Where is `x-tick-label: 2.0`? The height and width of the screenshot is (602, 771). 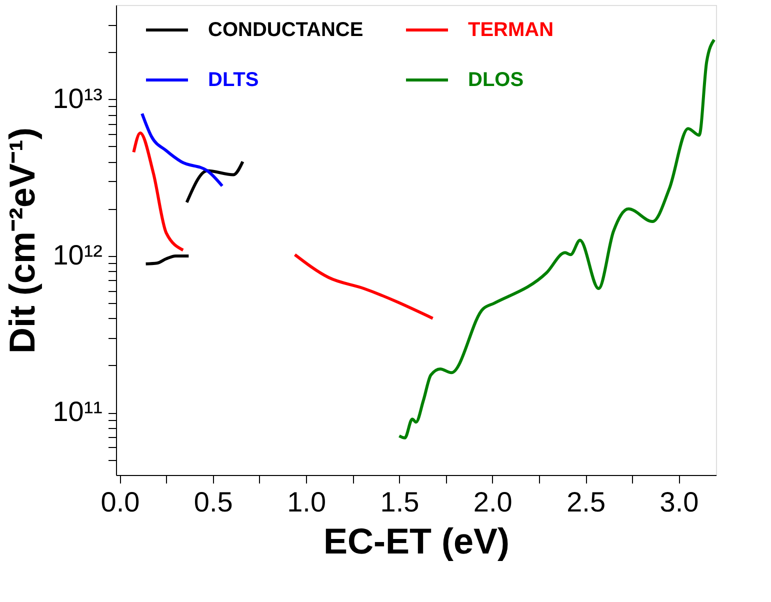
x-tick-label: 2.0 is located at coordinates (492, 502).